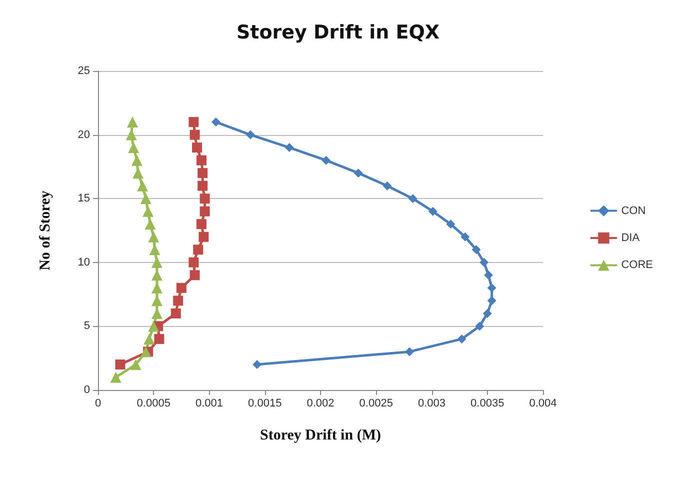 The width and height of the screenshot is (681, 479). Describe the element at coordinates (153, 404) in the screenshot. I see `x-tick-label: 0.0005` at that location.